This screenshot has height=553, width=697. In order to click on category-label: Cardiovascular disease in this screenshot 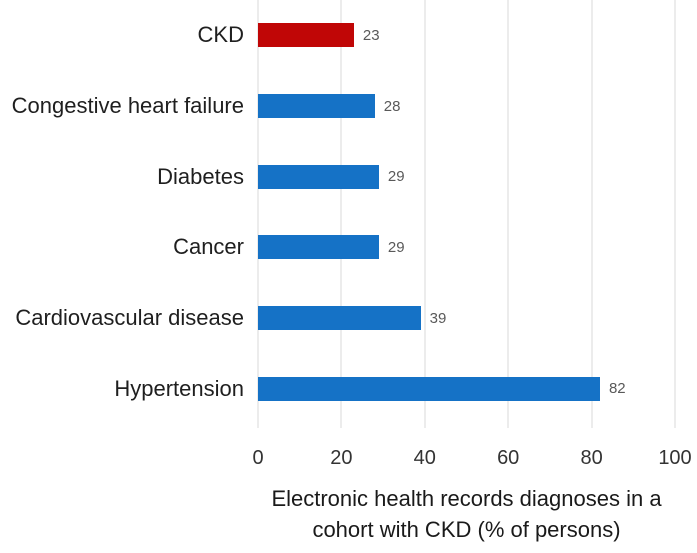, I will do `click(129, 318)`.